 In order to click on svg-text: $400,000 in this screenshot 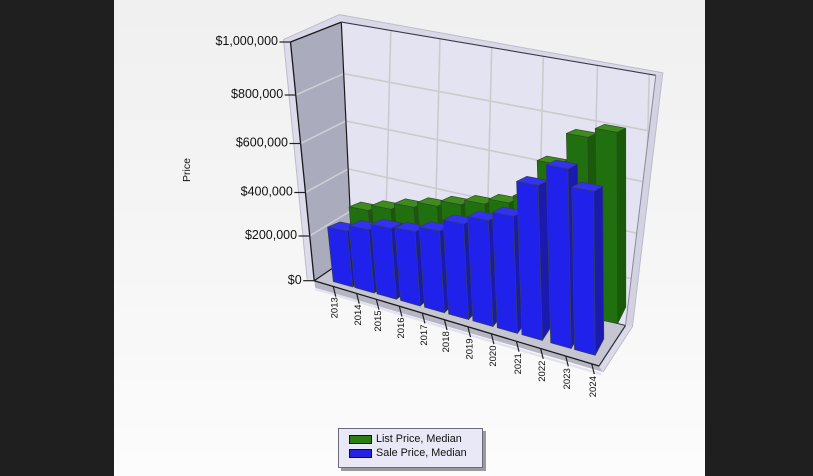, I will do `click(267, 192)`.